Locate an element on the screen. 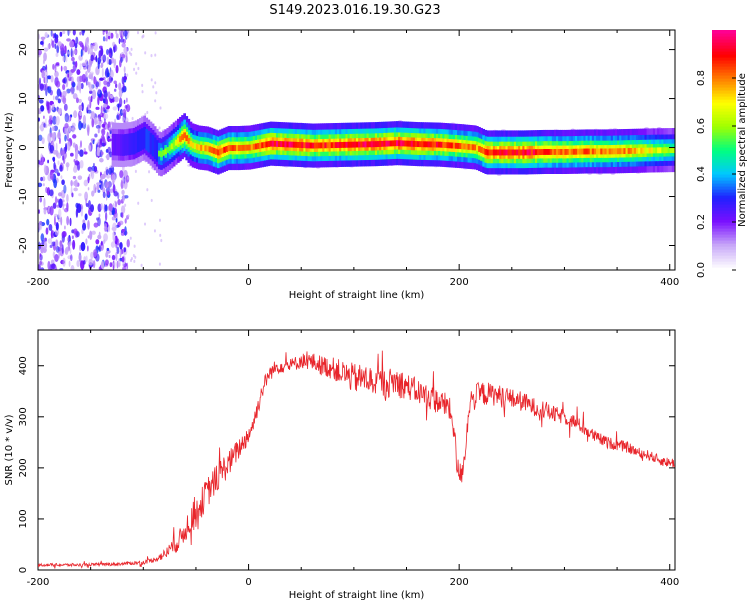 The height and width of the screenshot is (600, 750). y-tick-label: 200 is located at coordinates (23, 467).